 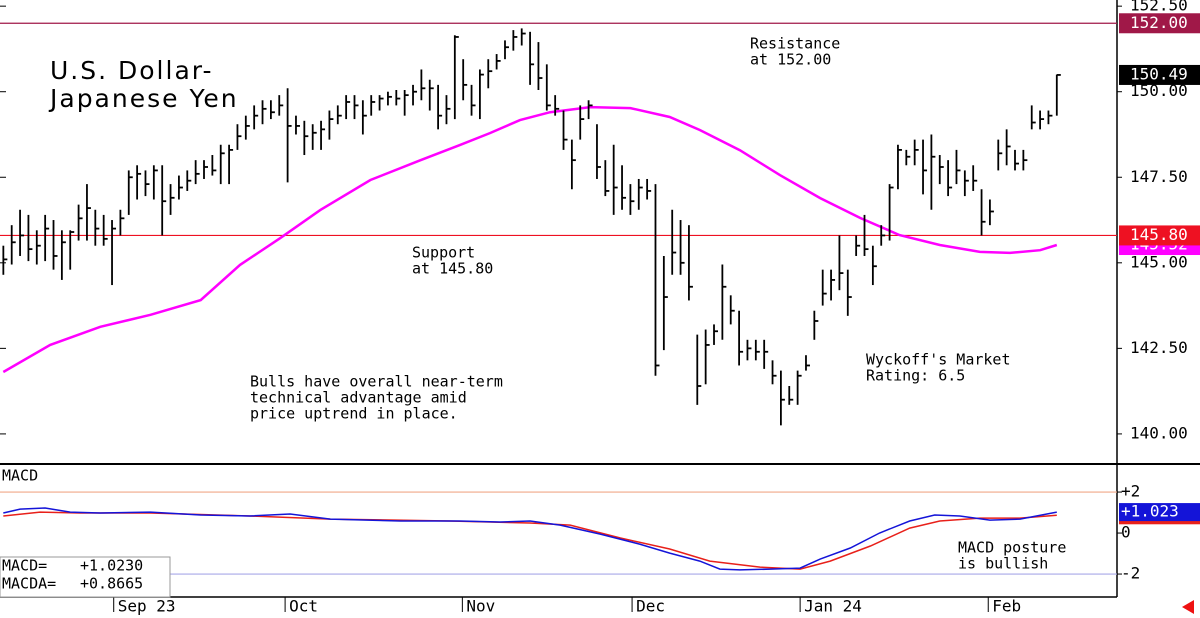 What do you see at coordinates (29, 584) in the screenshot?
I see `readout-name: MACDA=` at bounding box center [29, 584].